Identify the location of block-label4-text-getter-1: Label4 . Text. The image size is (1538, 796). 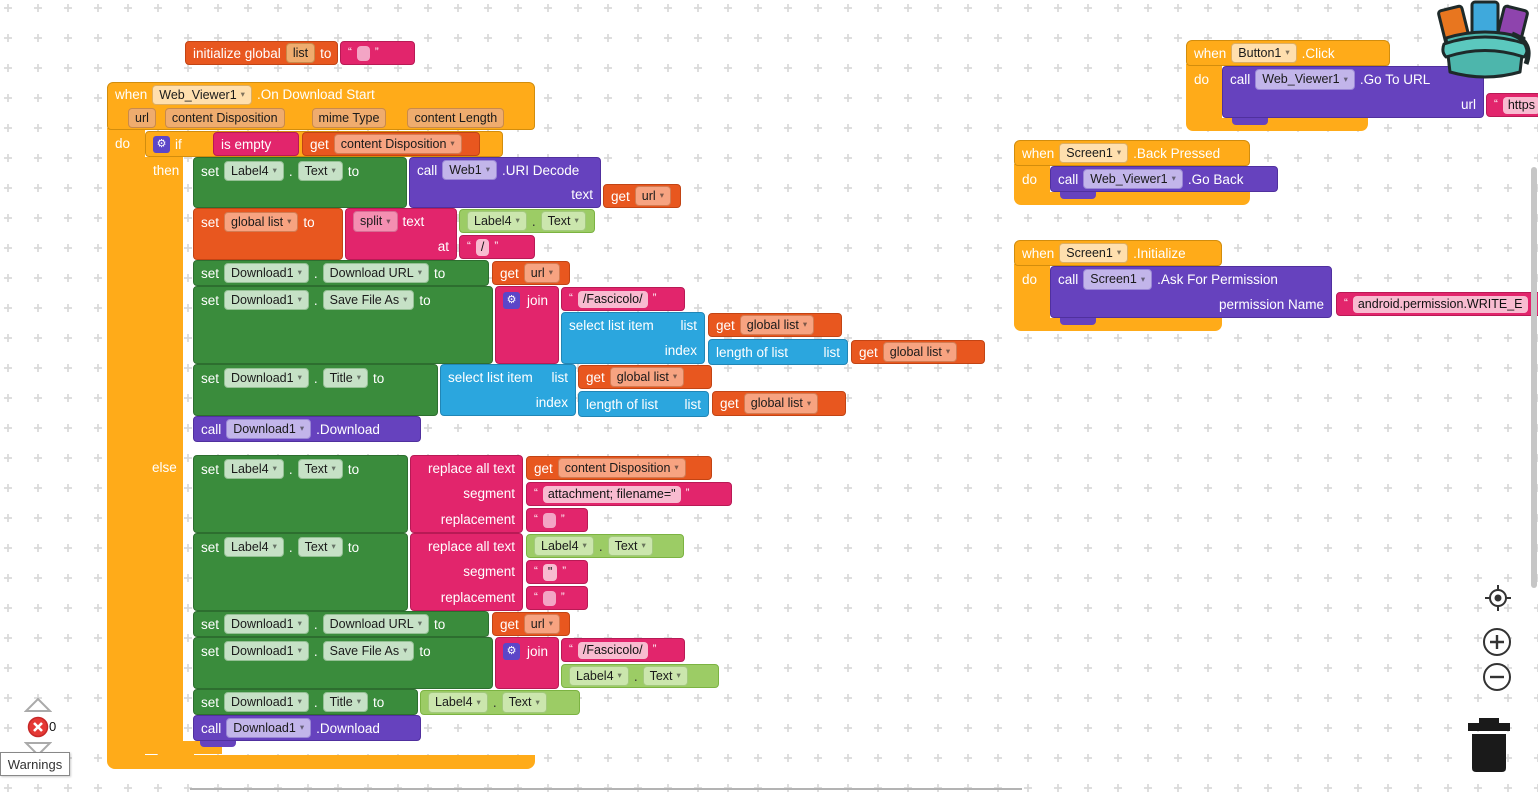
(527, 221).